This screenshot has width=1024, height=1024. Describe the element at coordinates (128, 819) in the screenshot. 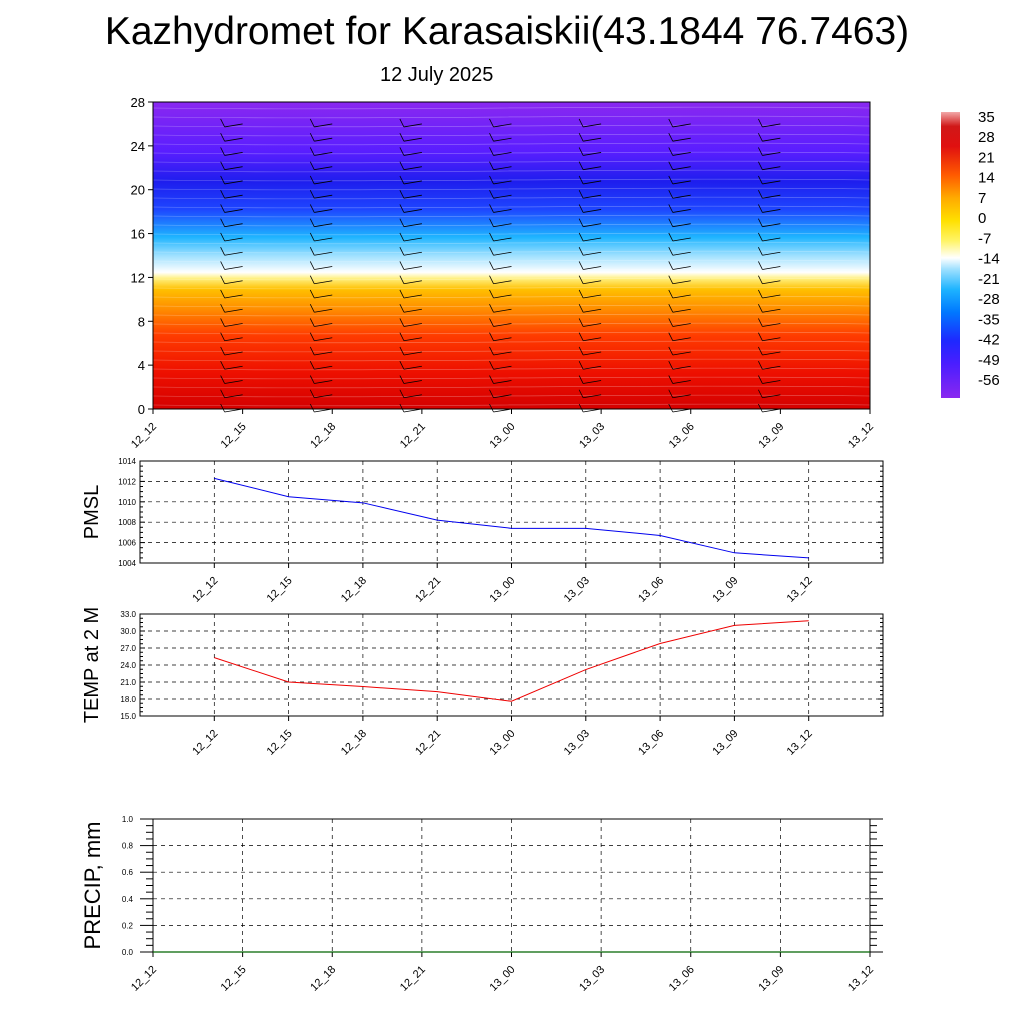

I see `y-tick-label: 1.0` at that location.